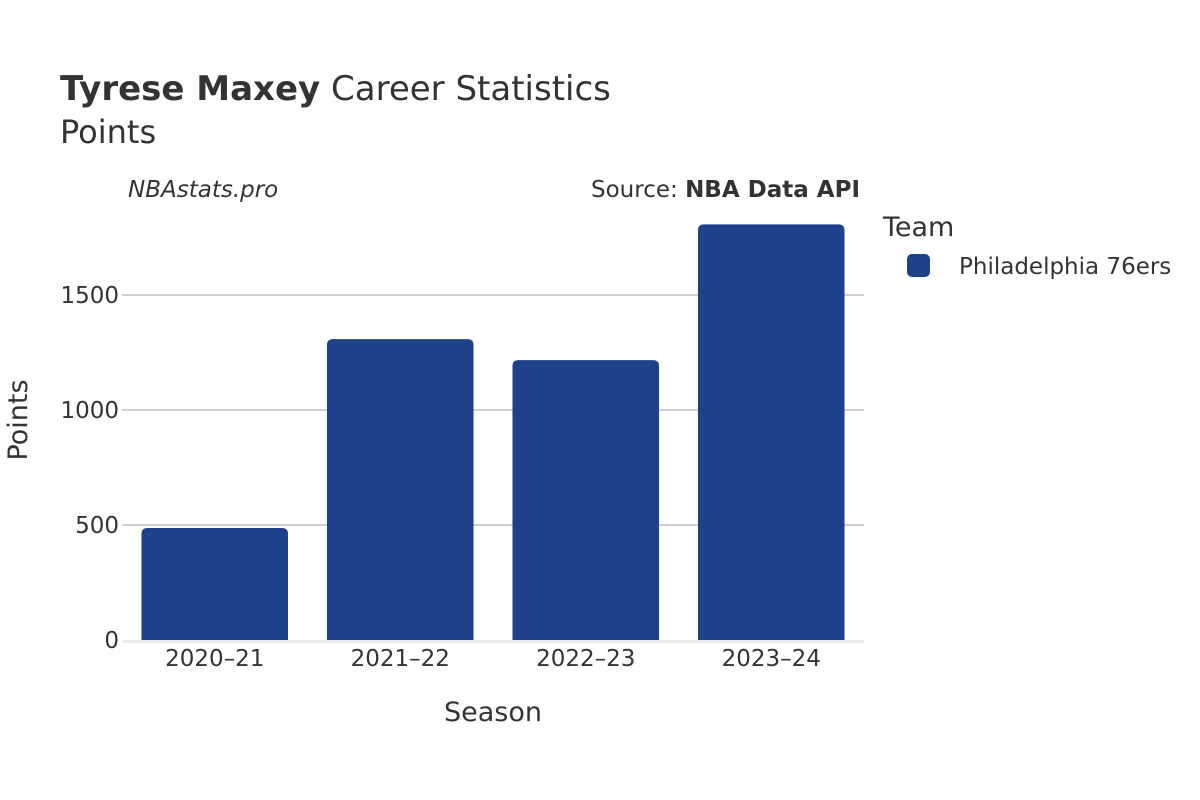 The height and width of the screenshot is (800, 1200). What do you see at coordinates (18, 419) in the screenshot?
I see `y-axis-label: Points` at bounding box center [18, 419].